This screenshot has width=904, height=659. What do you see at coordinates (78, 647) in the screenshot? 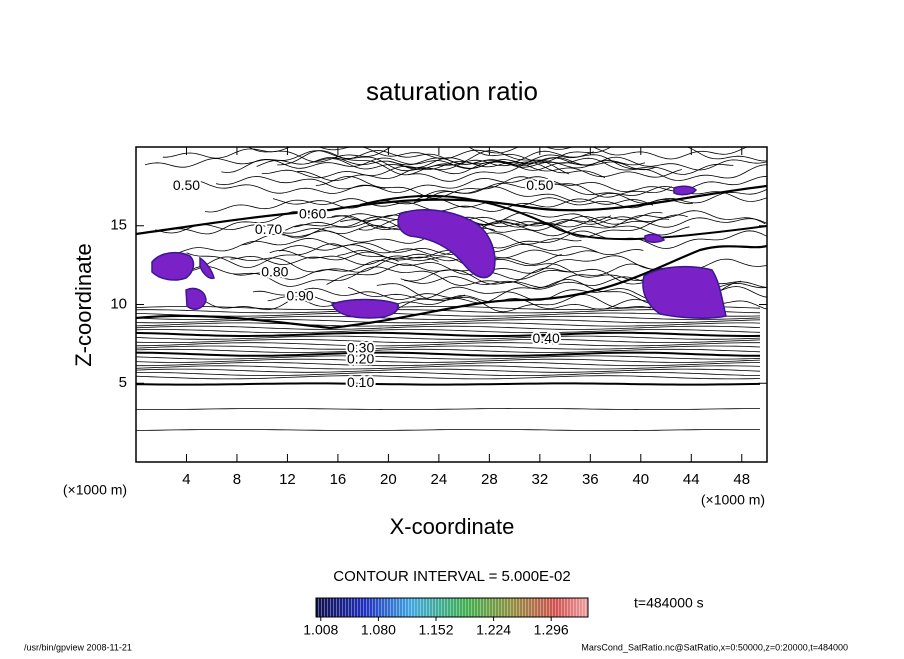
I see `footer-left: /usr/bin/gpview 2008-11-21` at bounding box center [78, 647].